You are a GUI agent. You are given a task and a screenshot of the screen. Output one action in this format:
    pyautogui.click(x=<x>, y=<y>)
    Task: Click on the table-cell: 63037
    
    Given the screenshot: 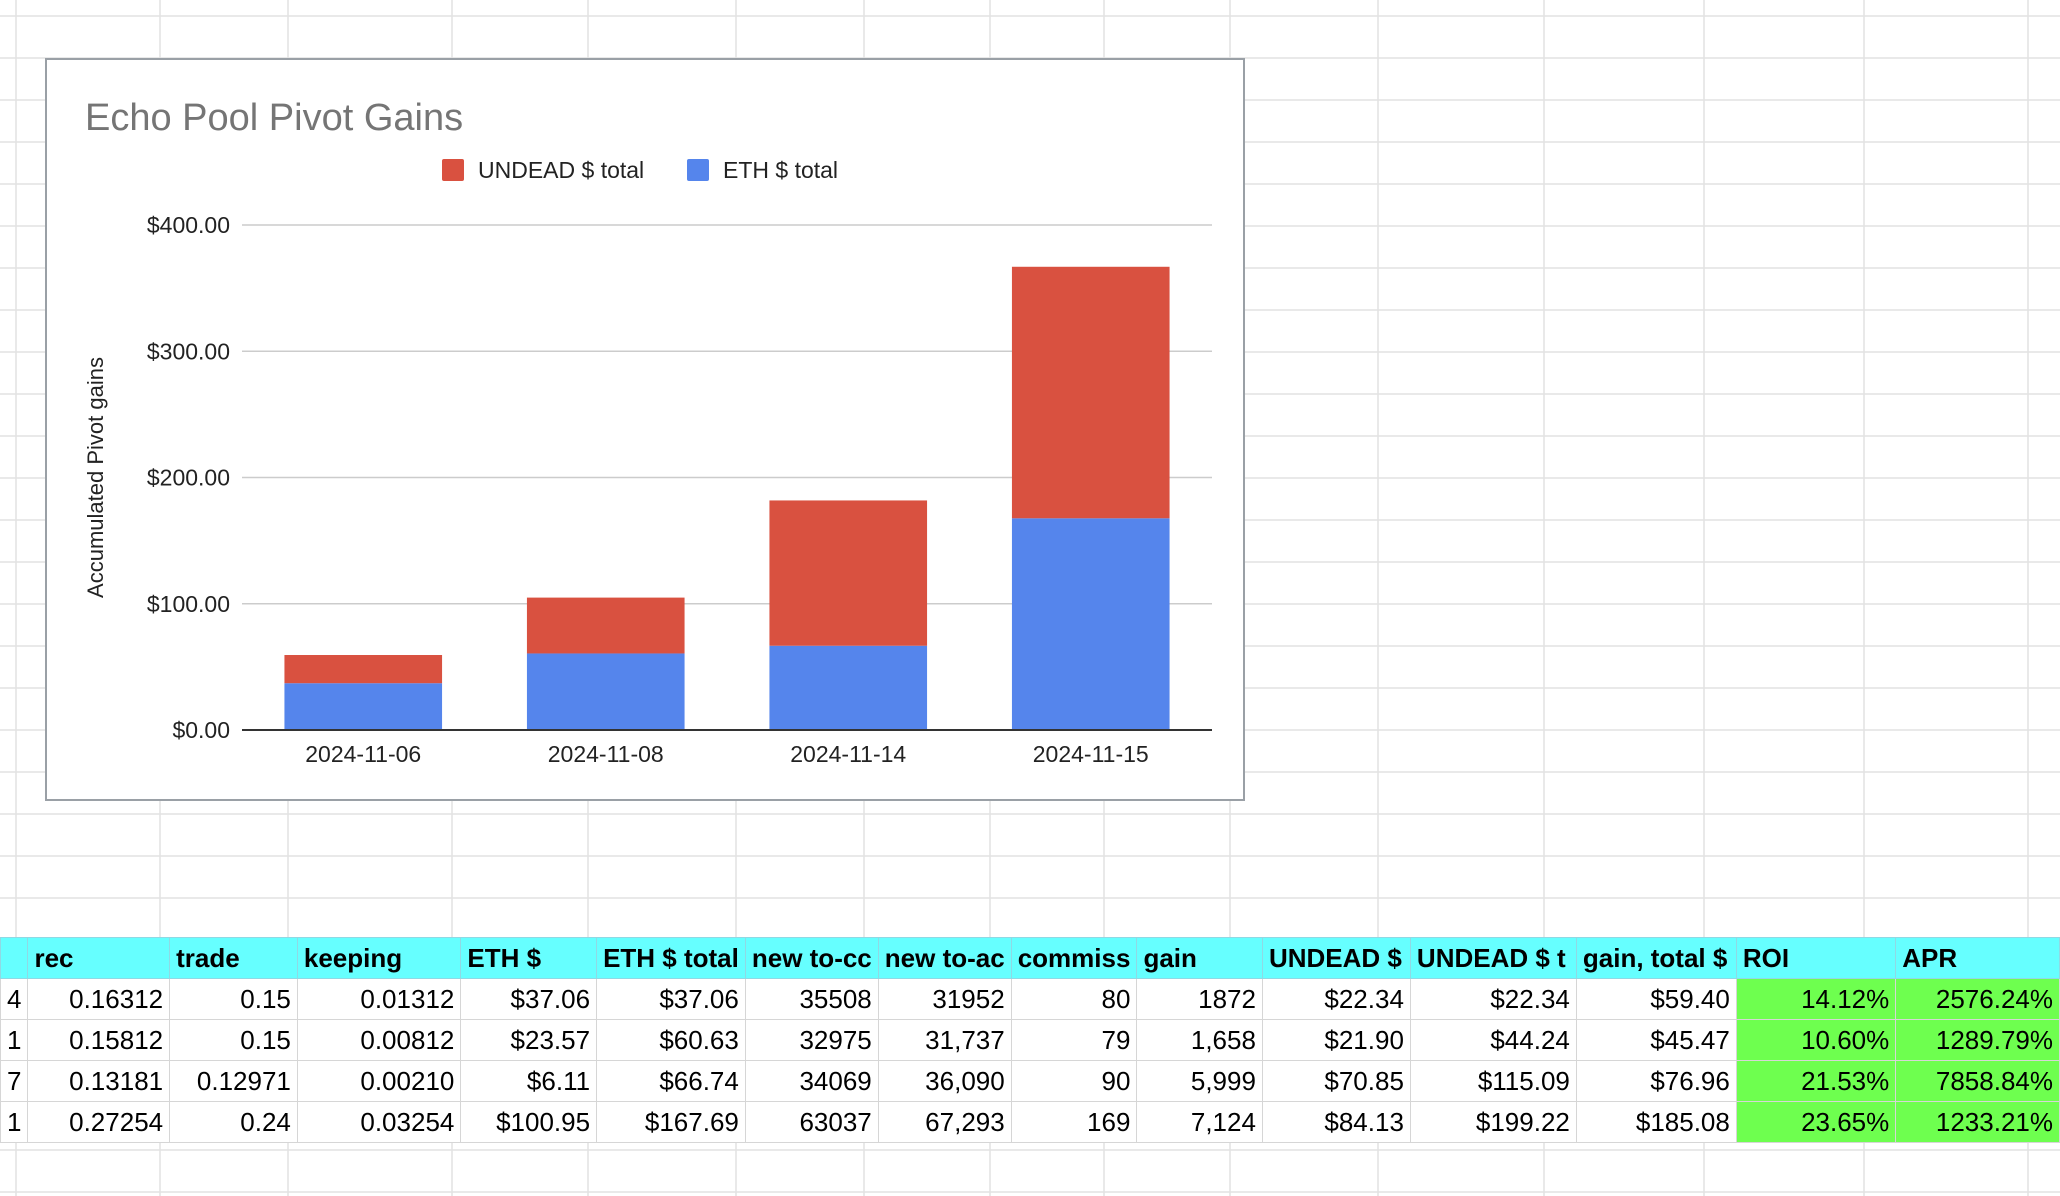 What is the action you would take?
    pyautogui.click(x=811, y=1122)
    